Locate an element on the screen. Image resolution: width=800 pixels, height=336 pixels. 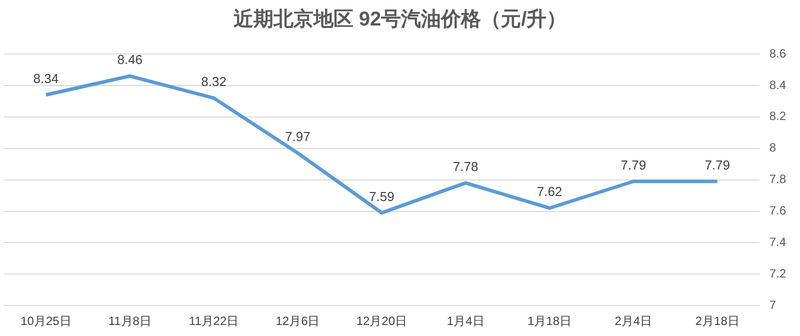
data-label: 8.32 is located at coordinates (213, 82).